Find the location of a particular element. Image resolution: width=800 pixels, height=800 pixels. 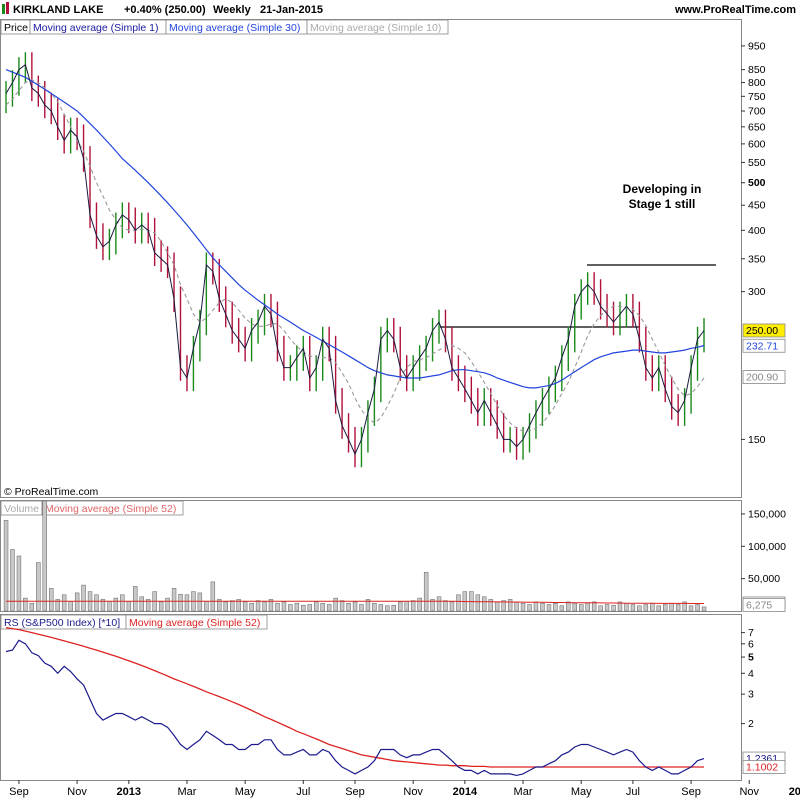

annotation-line2: Stage 1 still is located at coordinates (662, 204).